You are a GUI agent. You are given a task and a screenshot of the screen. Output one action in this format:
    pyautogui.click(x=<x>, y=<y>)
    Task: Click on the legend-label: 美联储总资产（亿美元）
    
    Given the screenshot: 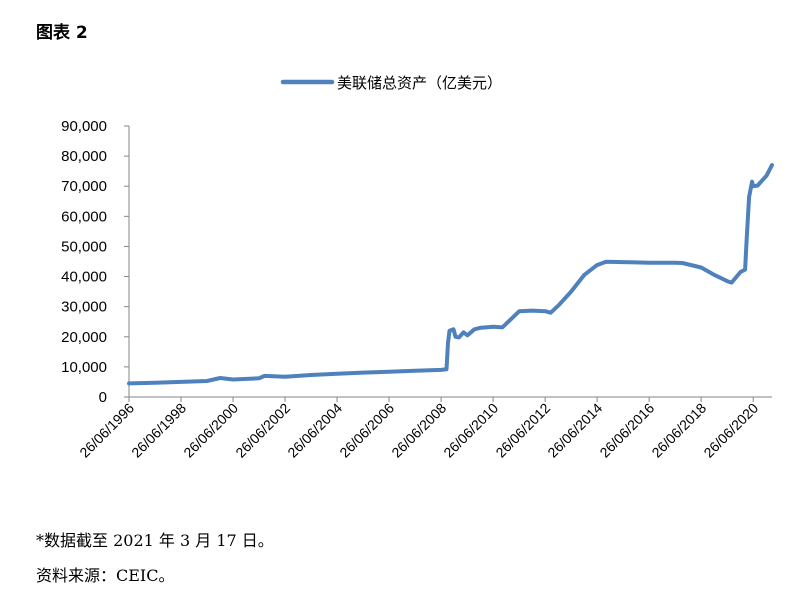 What is the action you would take?
    pyautogui.click(x=419, y=83)
    